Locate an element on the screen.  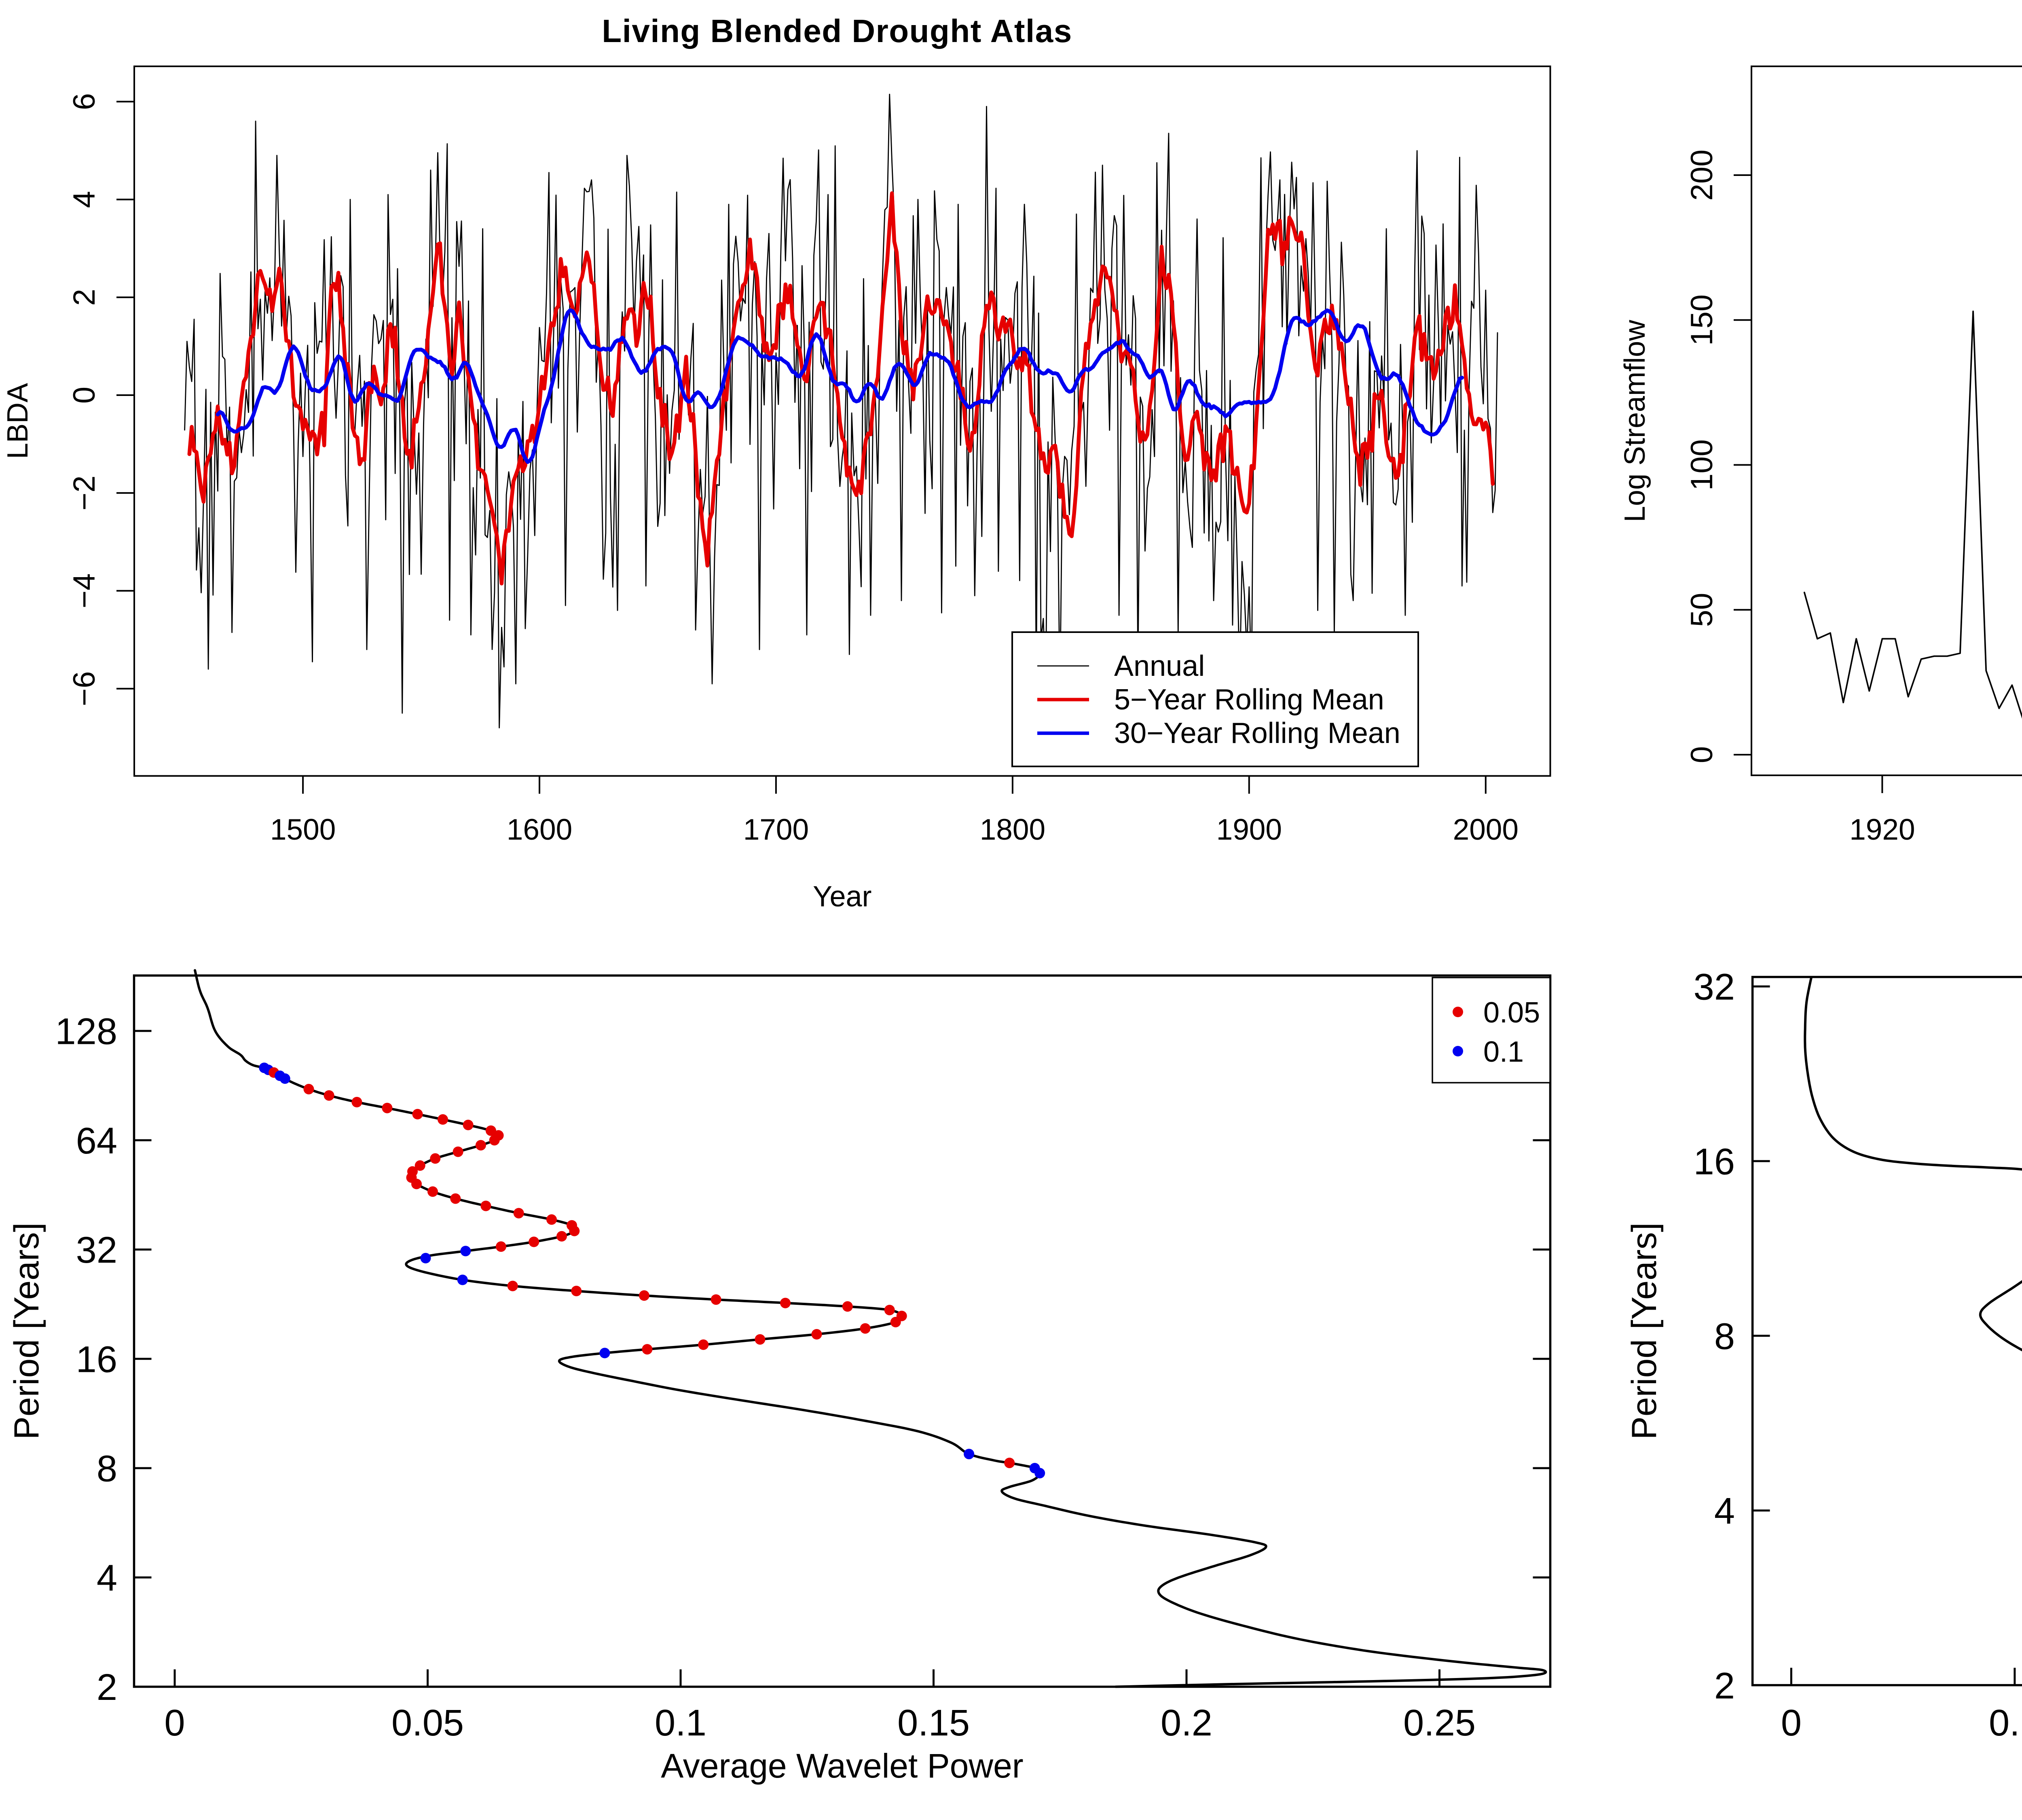
svg-text: 30−Year Rolling Mean is located at coordinates (1257, 733).